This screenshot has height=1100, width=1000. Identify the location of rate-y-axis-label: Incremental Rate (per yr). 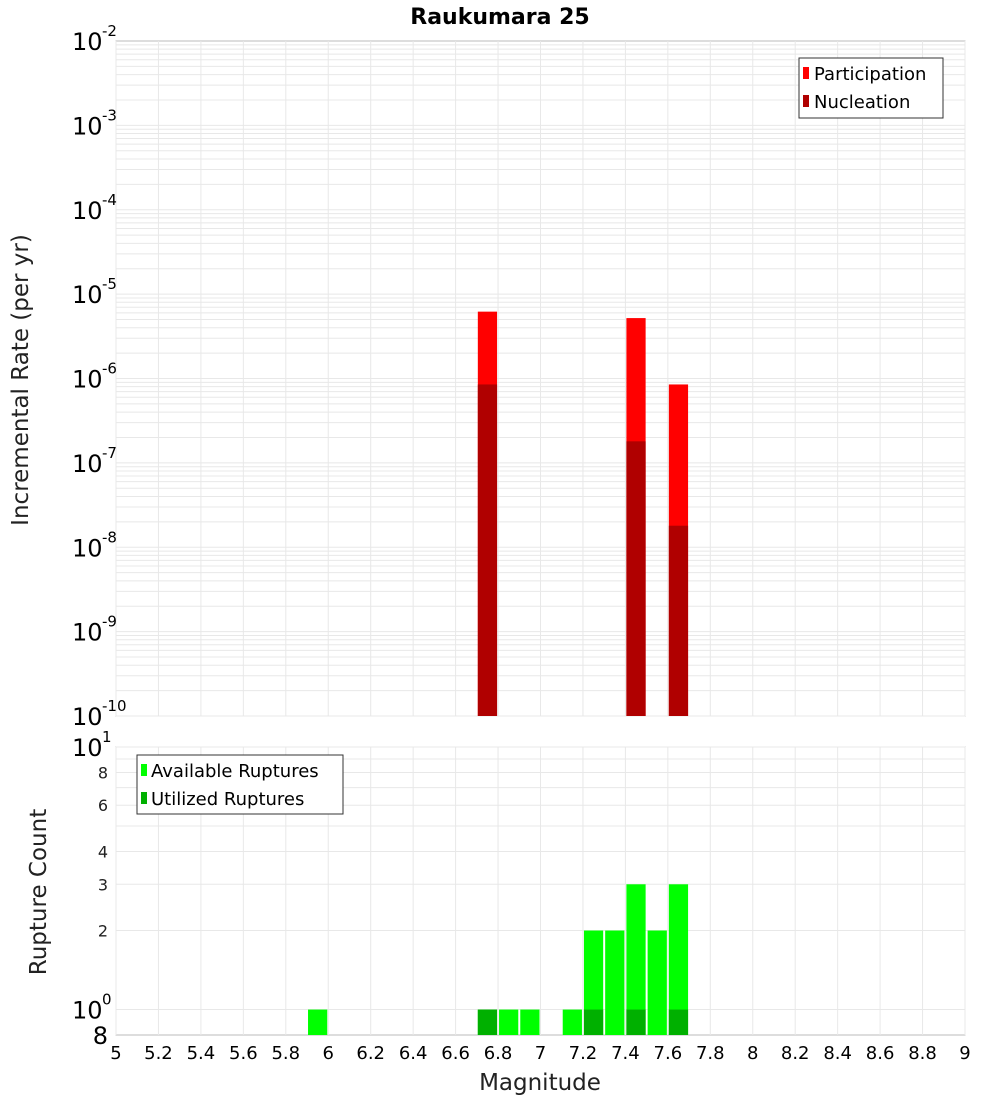
(21, 380).